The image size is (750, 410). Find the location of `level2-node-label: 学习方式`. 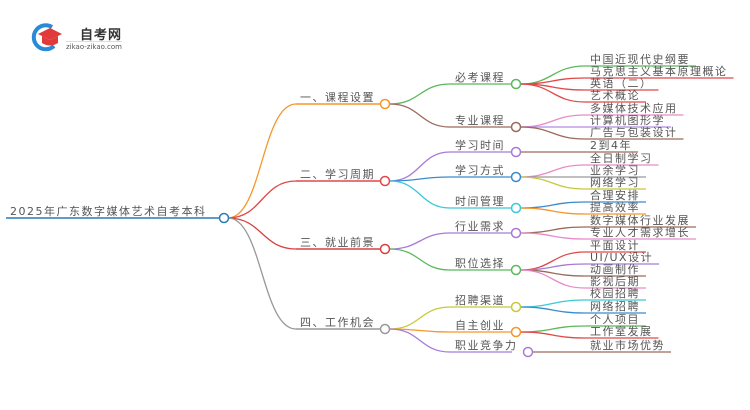

level2-node-label: 学习方式 is located at coordinates (480, 170).